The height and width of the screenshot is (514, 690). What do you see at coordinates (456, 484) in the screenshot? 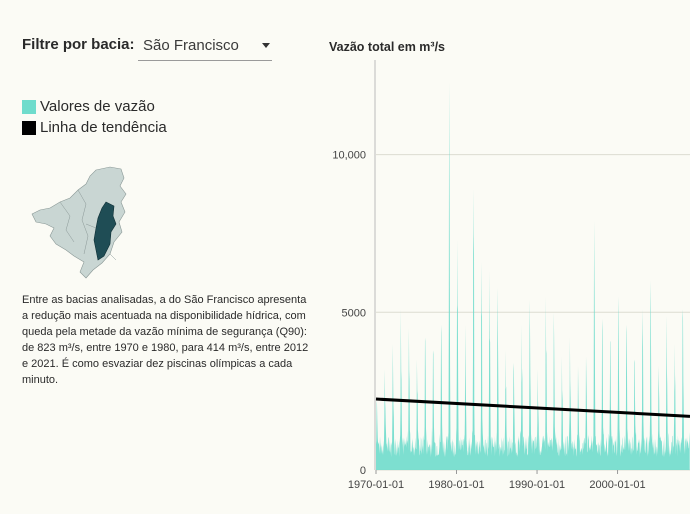
I see `x-tick-label: 1980-01-01` at bounding box center [456, 484].